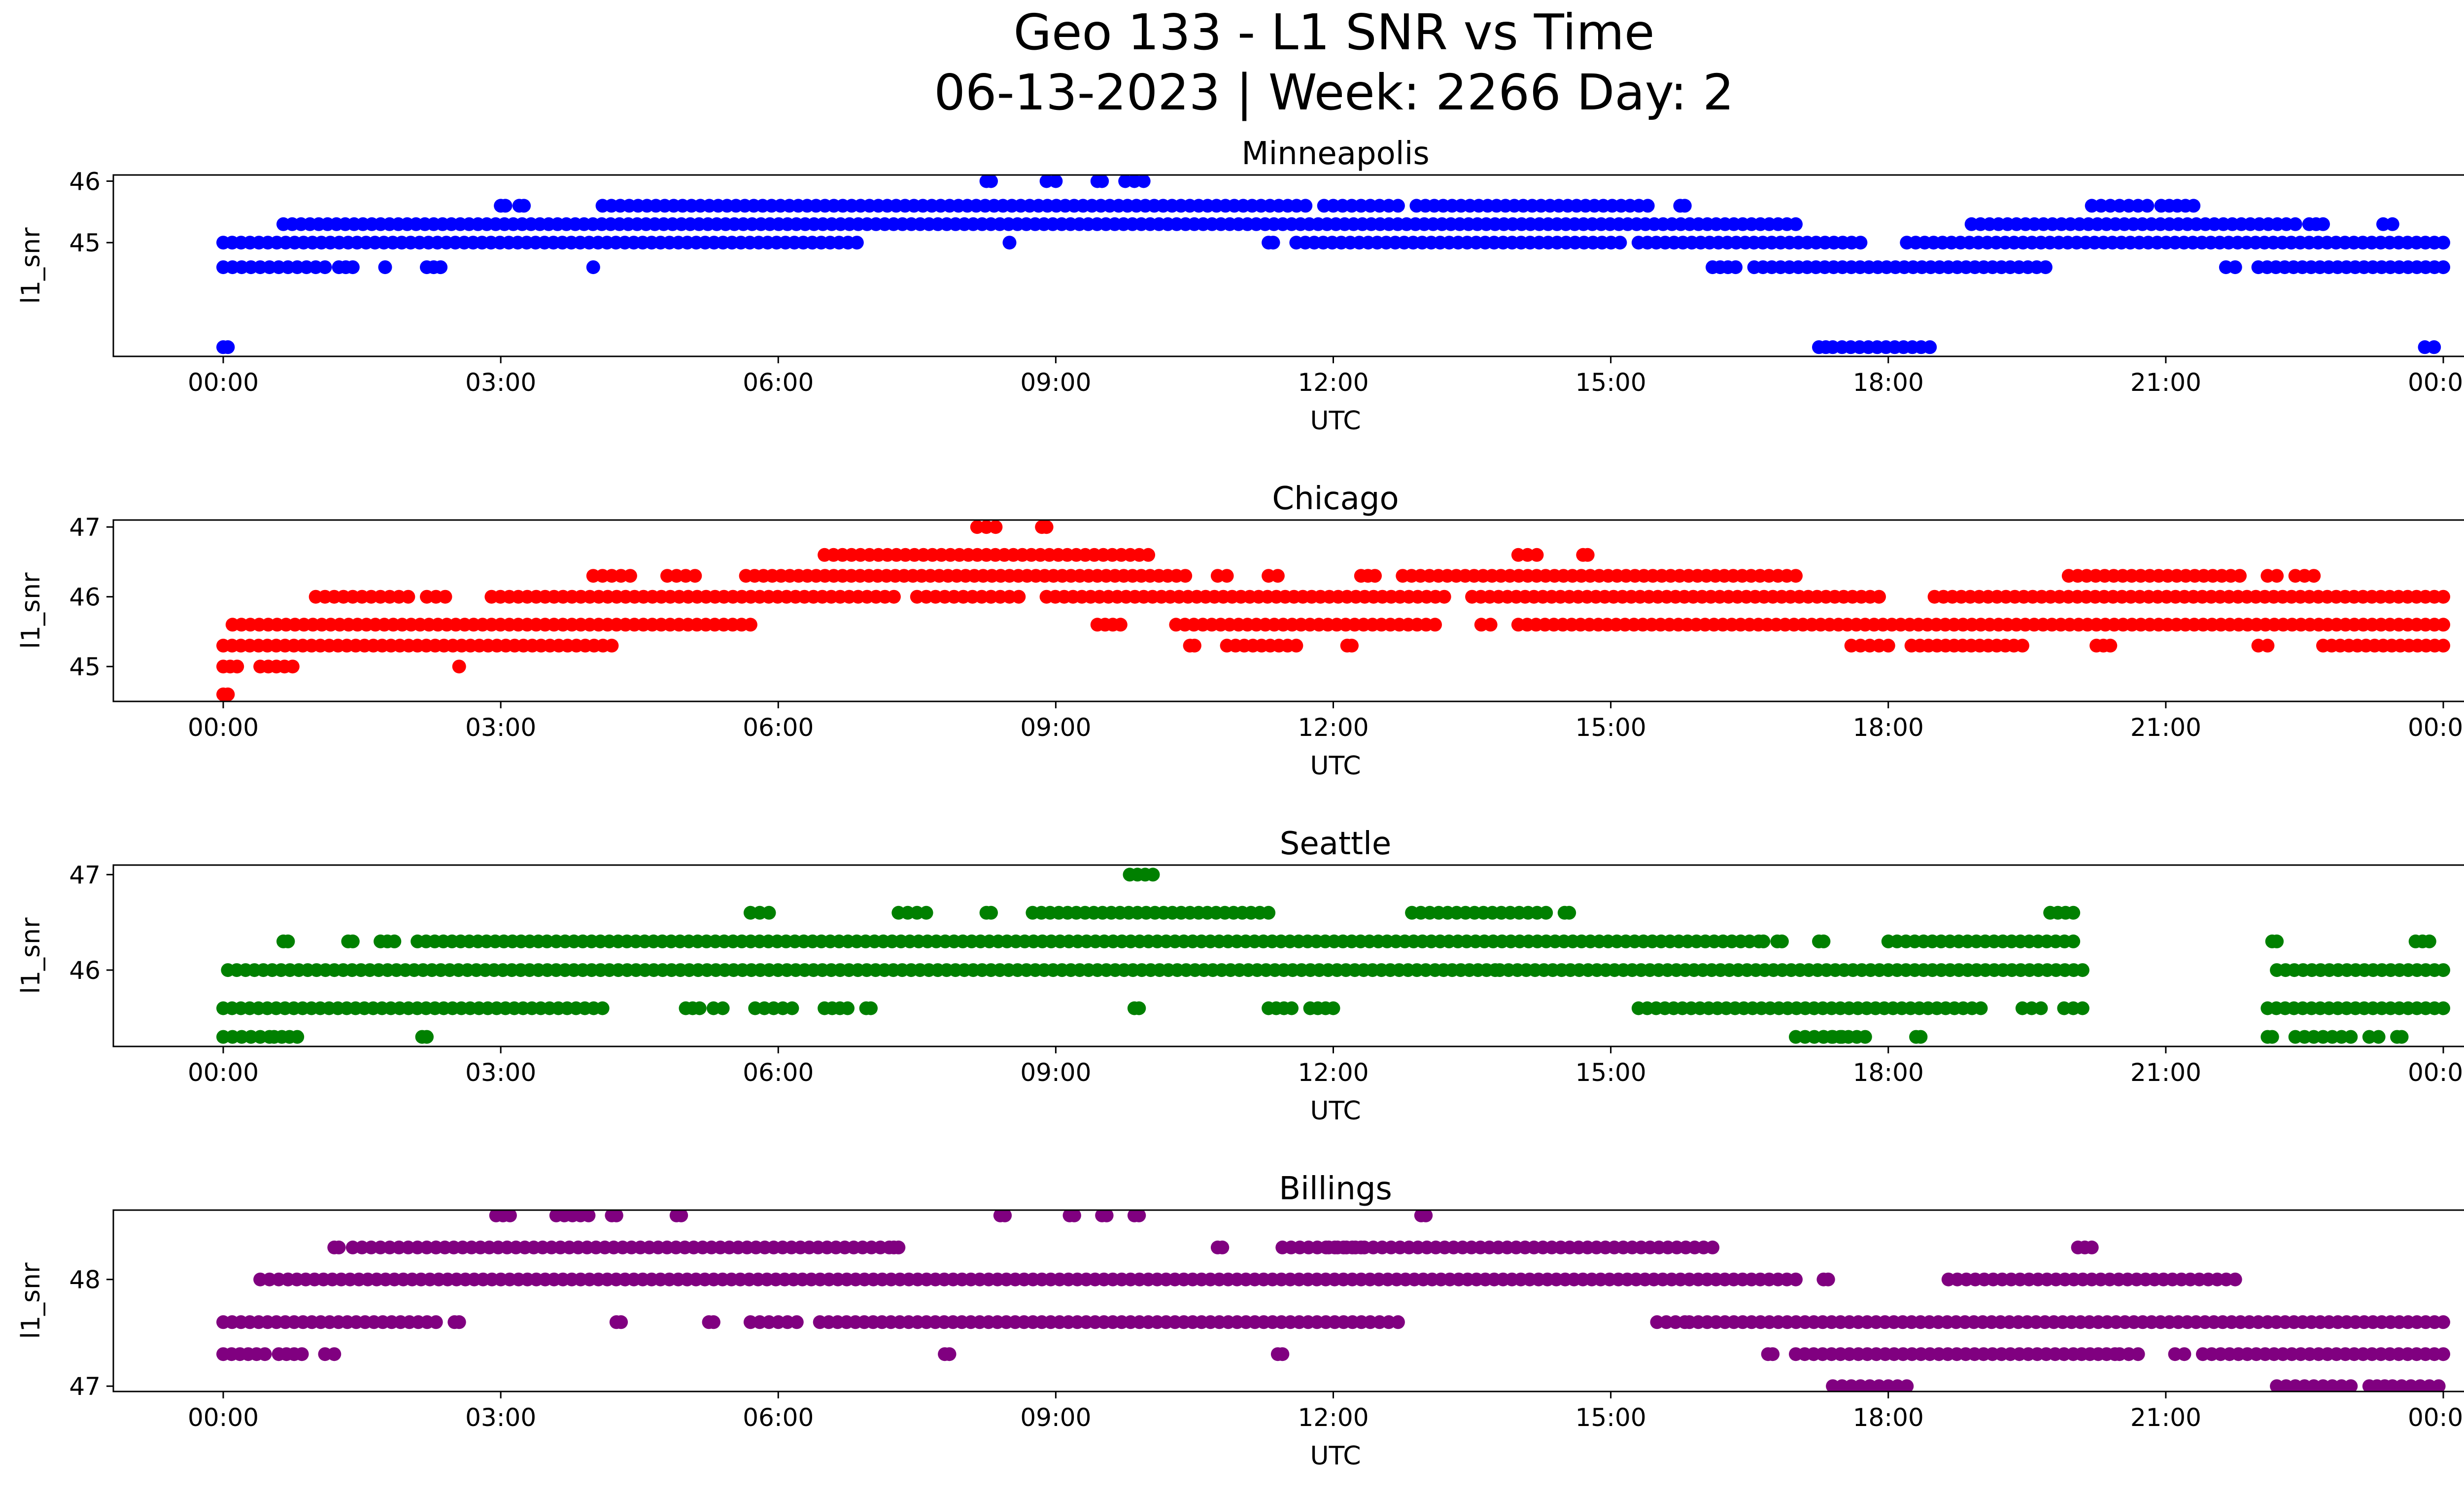 This screenshot has height=1495, width=2464. What do you see at coordinates (1334, 32) in the screenshot?
I see `figure-title-line1: Geo 133 - L1 SNR vs Time` at bounding box center [1334, 32].